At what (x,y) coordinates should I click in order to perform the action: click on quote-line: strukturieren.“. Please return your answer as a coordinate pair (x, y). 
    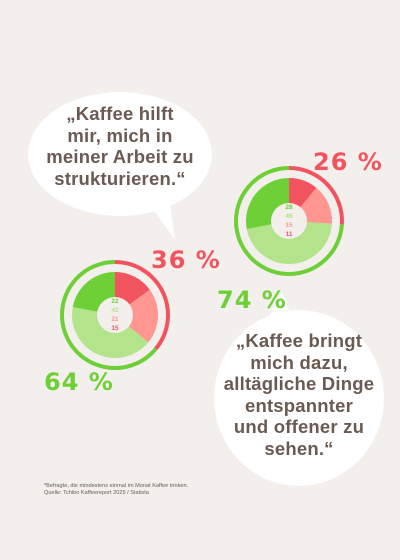
    Looking at the image, I should click on (120, 178).